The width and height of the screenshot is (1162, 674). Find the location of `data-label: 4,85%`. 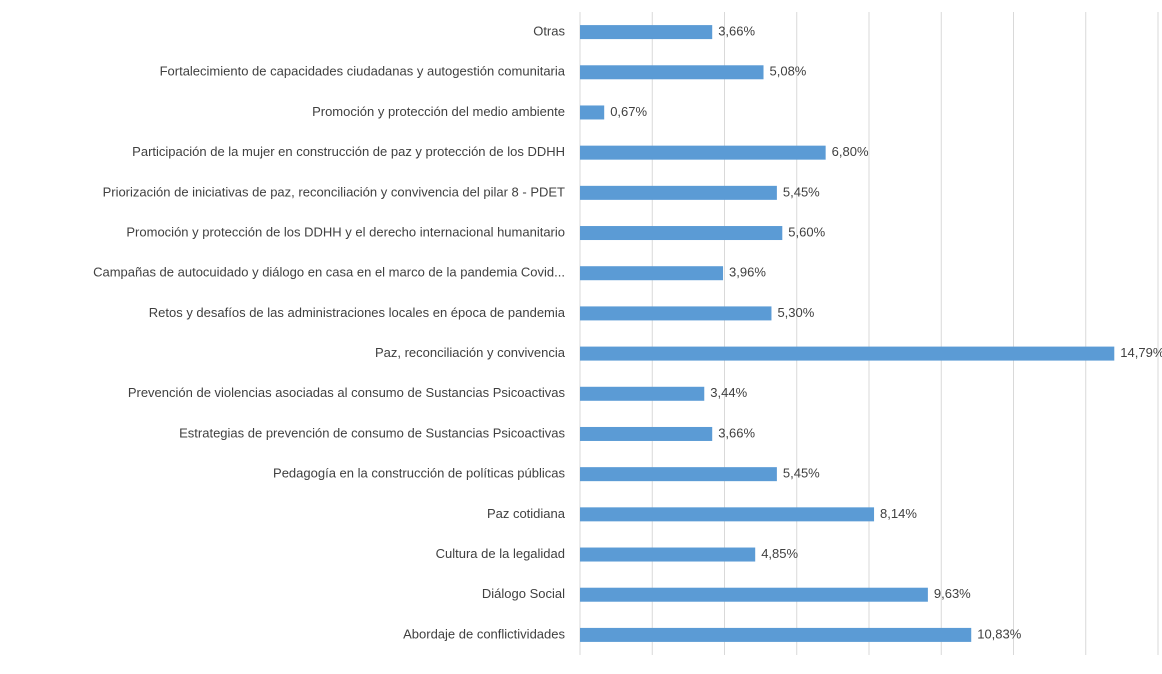

data-label: 4,85% is located at coordinates (779, 553).